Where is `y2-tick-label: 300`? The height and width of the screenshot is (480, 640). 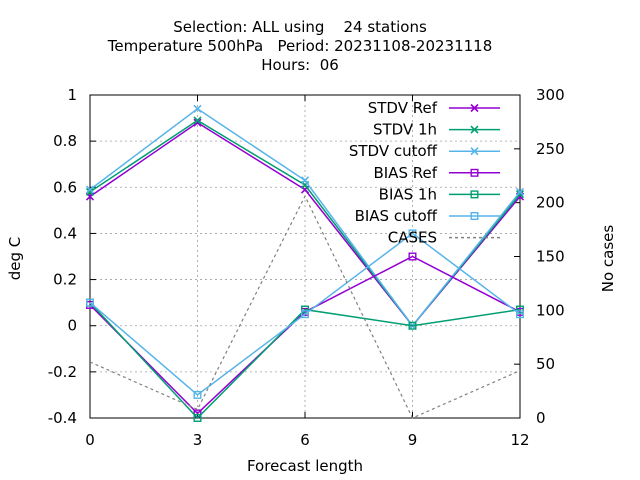
y2-tick-label: 300 is located at coordinates (550, 95).